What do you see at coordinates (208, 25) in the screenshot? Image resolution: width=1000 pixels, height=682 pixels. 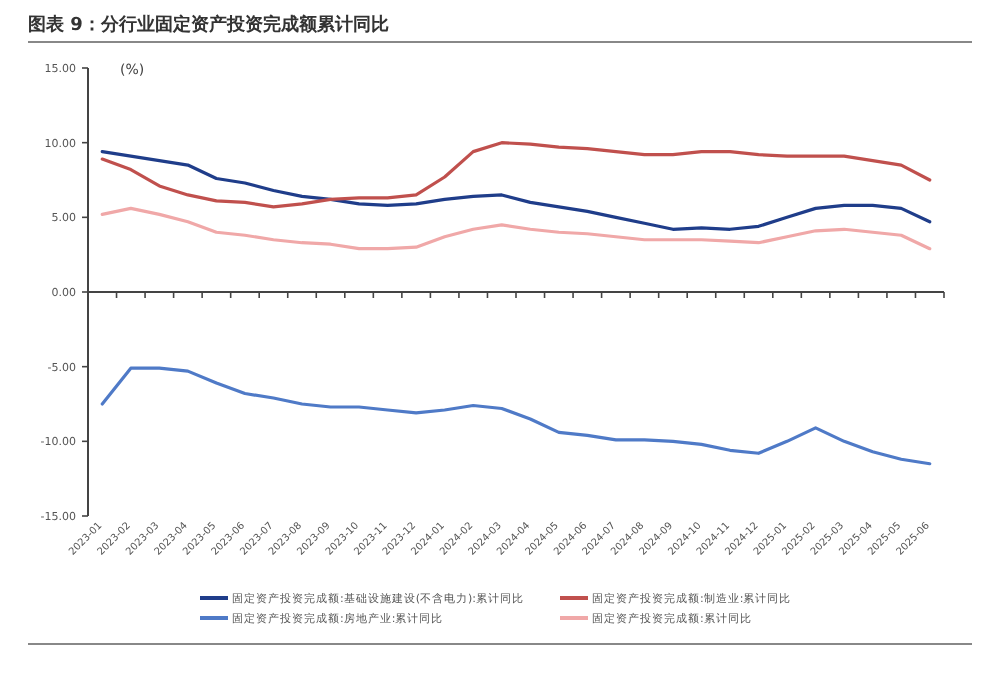 I see `chart-title: 图表 9：分行业固定资产投资完成额累计同比` at bounding box center [208, 25].